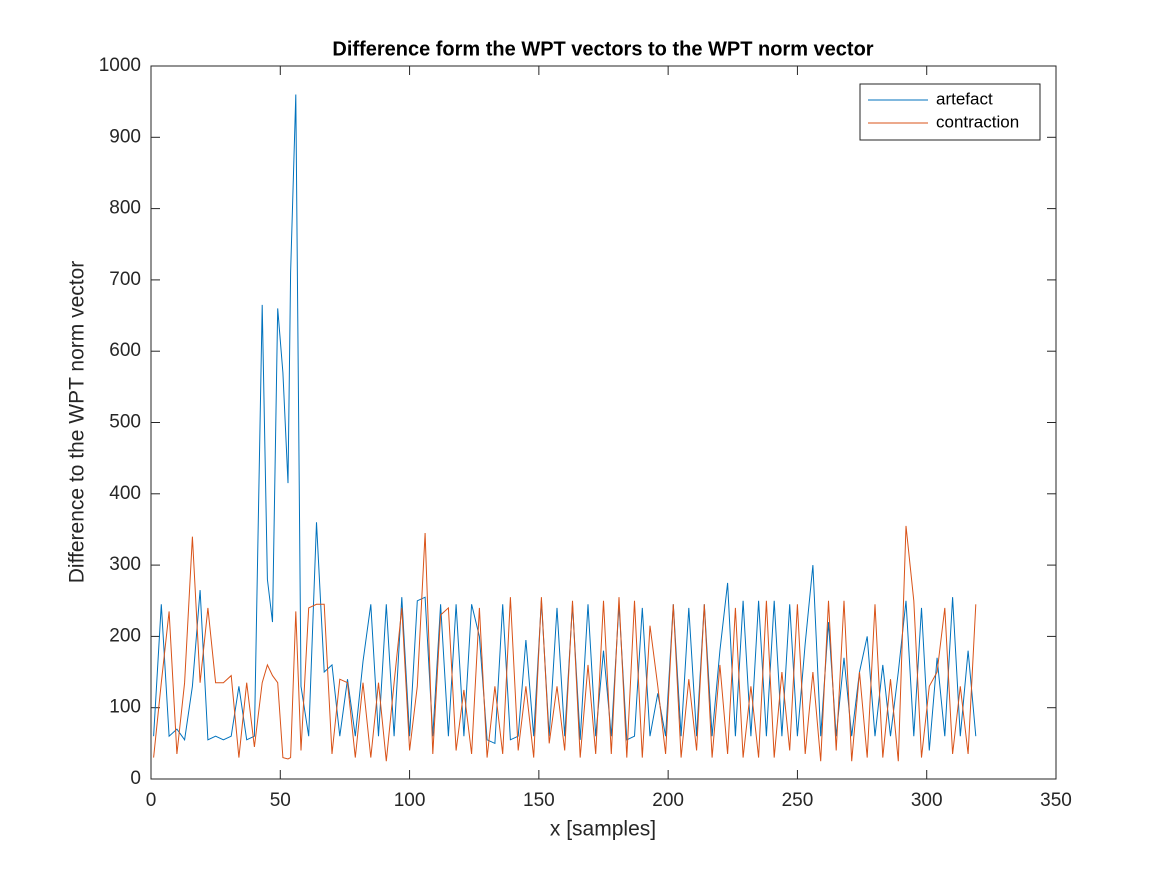 Image resolution: width=1167 pixels, height=875 pixels. What do you see at coordinates (964, 98) in the screenshot?
I see `legend-label: artefact` at bounding box center [964, 98].